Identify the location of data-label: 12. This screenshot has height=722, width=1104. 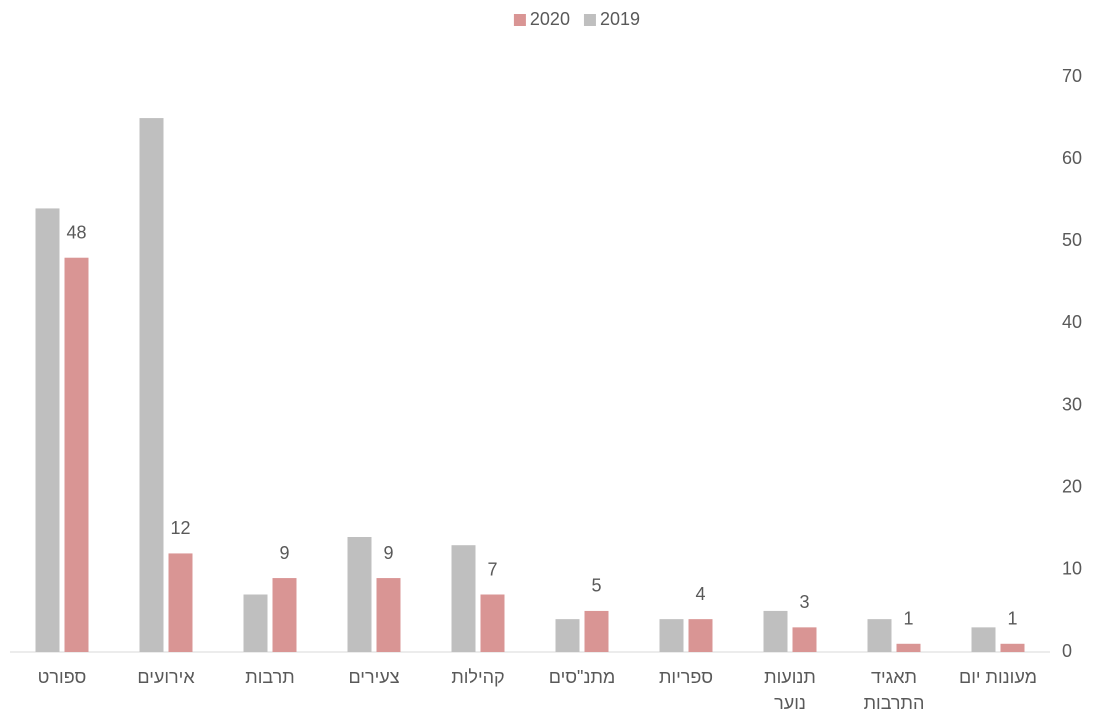
(180, 528).